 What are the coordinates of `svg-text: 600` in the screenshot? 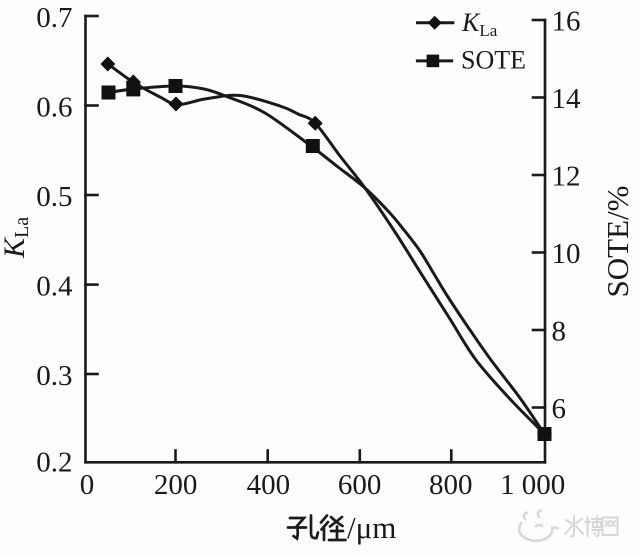 It's located at (360, 485).